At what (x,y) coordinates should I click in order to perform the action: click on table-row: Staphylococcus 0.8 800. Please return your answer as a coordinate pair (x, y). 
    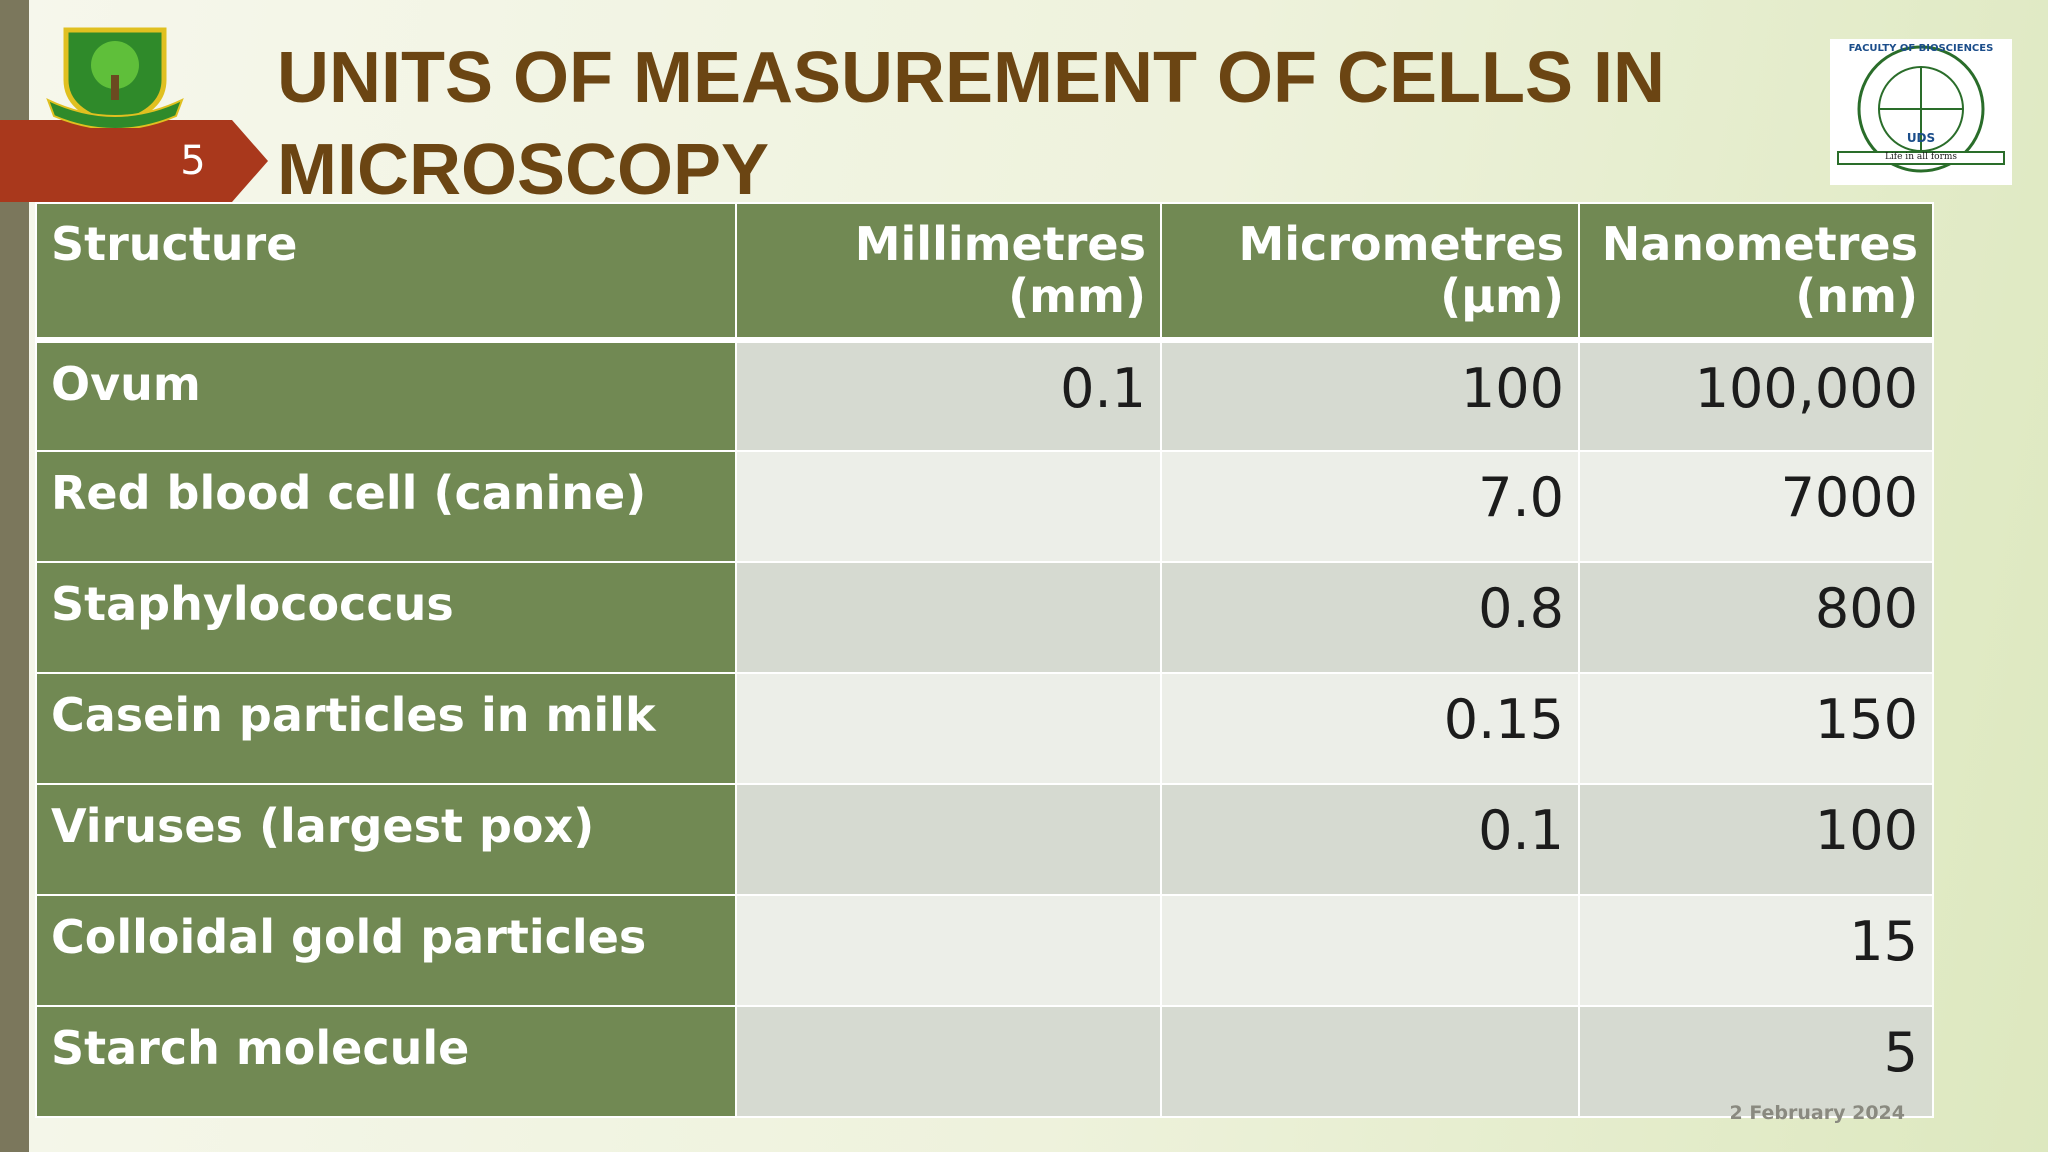
    Looking at the image, I should click on (984, 617).